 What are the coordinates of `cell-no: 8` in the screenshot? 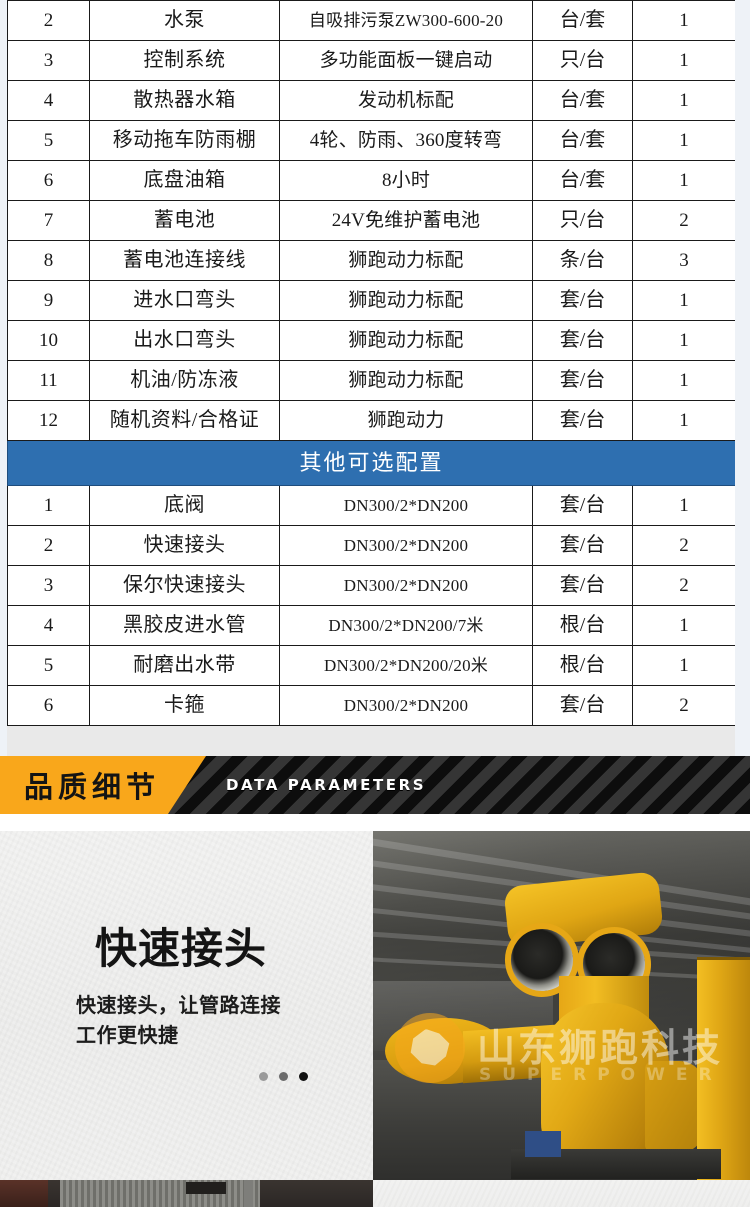 It's located at (48, 260).